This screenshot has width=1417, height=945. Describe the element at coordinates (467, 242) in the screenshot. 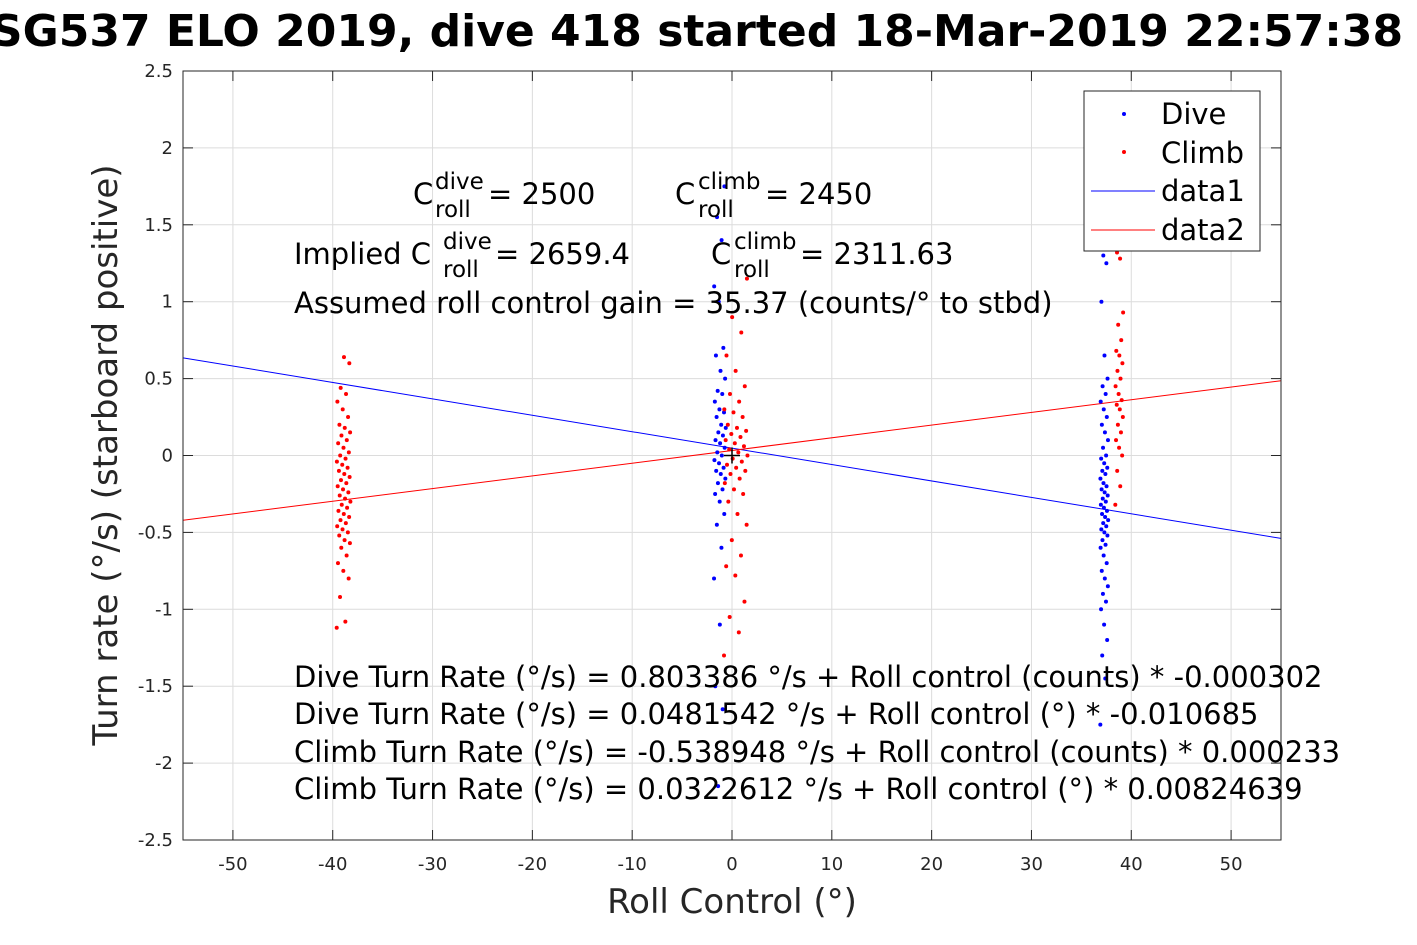

I see `implied-dive-sup: dive` at that location.